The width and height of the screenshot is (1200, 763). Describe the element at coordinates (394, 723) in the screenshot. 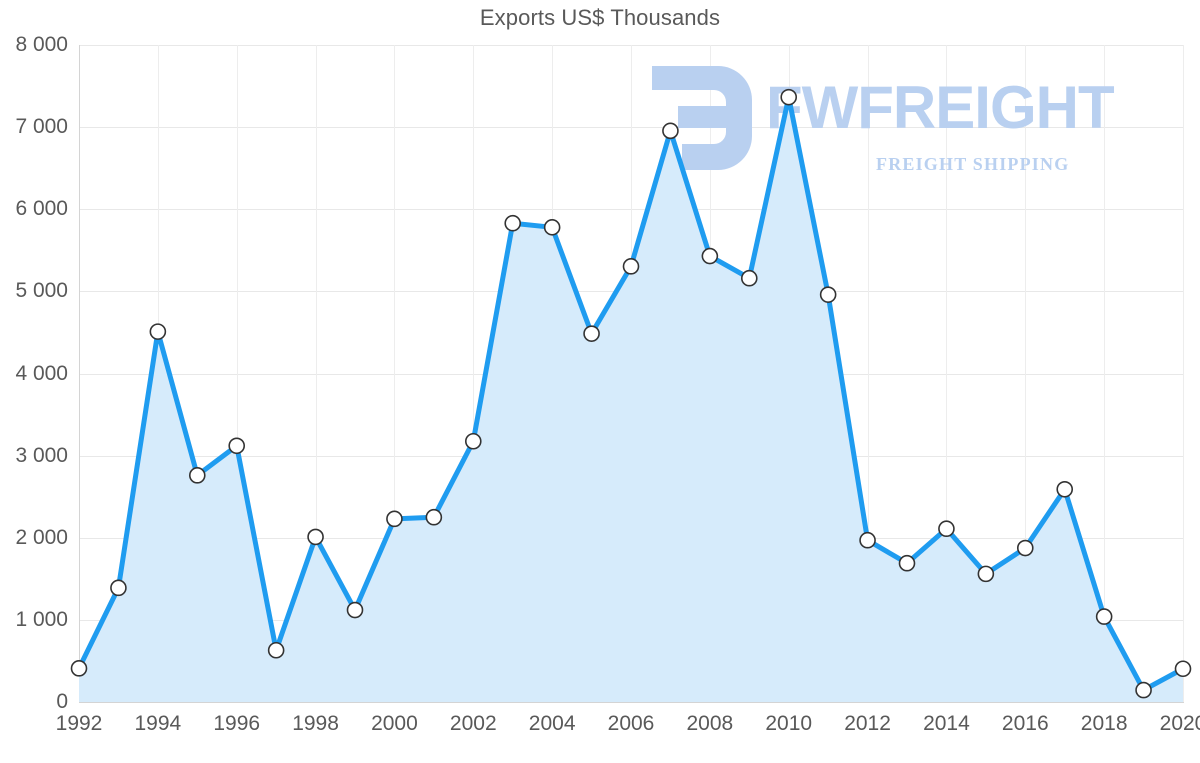

I see `x-axis-tick-label: 2000` at that location.